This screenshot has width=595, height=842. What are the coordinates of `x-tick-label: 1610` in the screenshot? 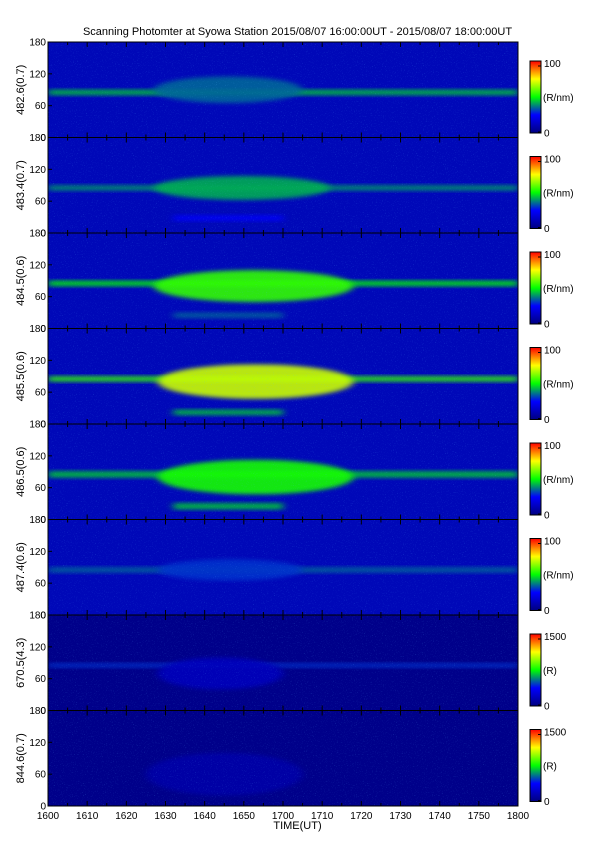 It's located at (87, 816).